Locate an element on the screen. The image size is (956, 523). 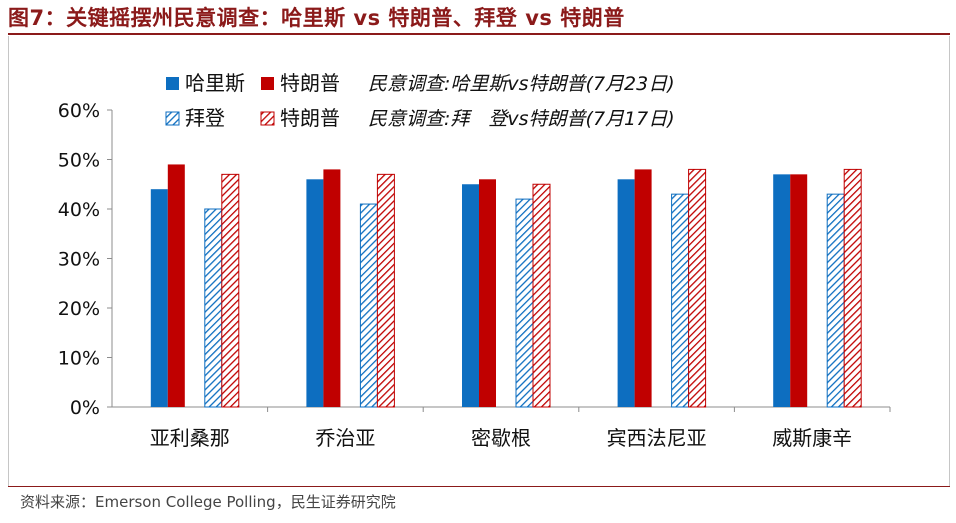
x-tick-label: 密歇根 is located at coordinates (501, 438).